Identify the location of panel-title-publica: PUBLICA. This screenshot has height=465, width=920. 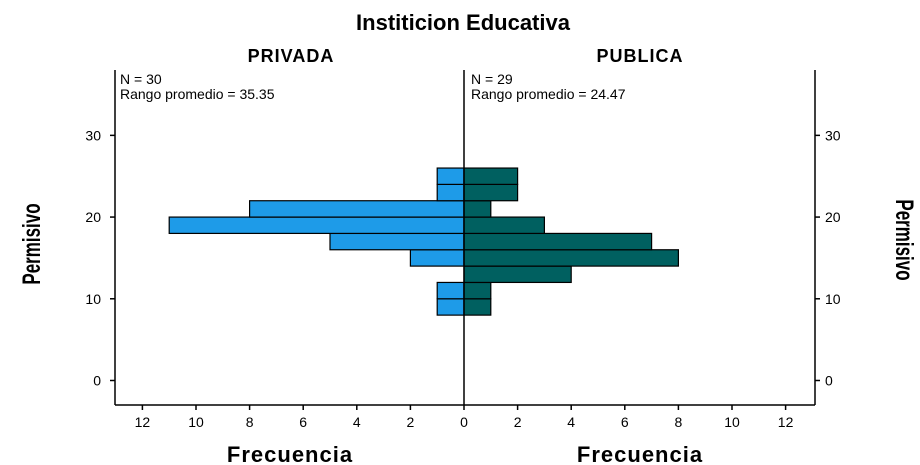
(640, 56).